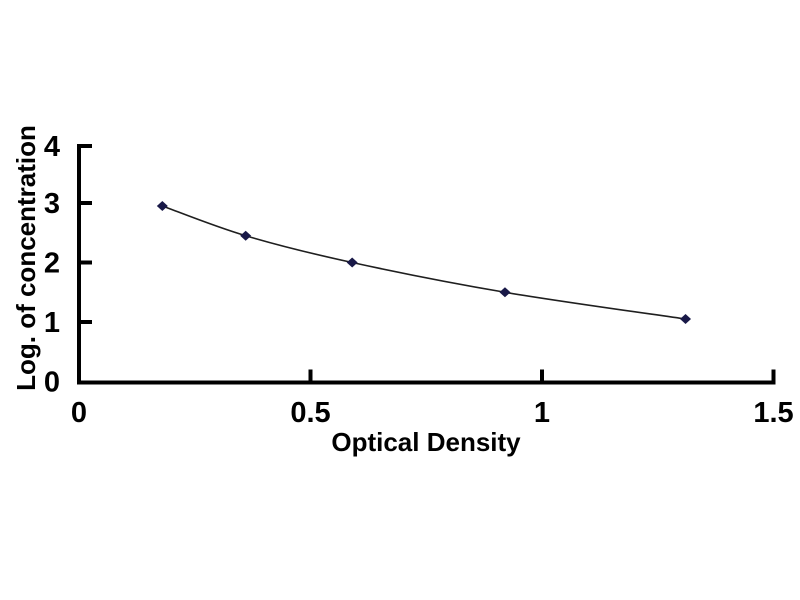 The image size is (800, 600). I want to click on y-tick-label: 0, so click(52, 383).